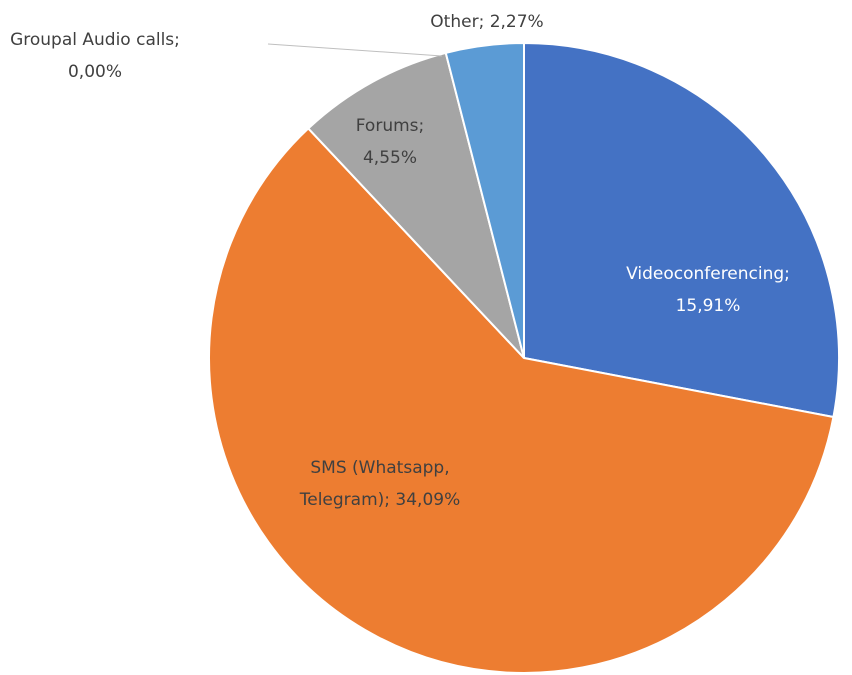 The image size is (852, 675). What do you see at coordinates (355, 50) in the screenshot?
I see `leader-line` at bounding box center [355, 50].